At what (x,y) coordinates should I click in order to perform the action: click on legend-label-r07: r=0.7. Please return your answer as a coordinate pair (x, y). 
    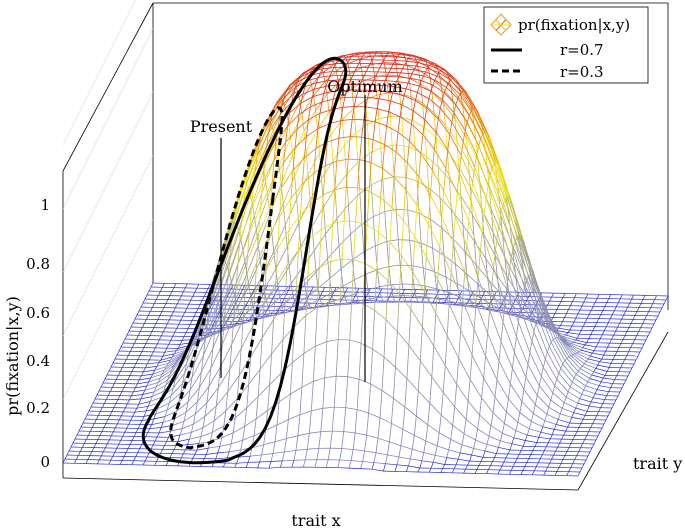
    Looking at the image, I should click on (582, 50).